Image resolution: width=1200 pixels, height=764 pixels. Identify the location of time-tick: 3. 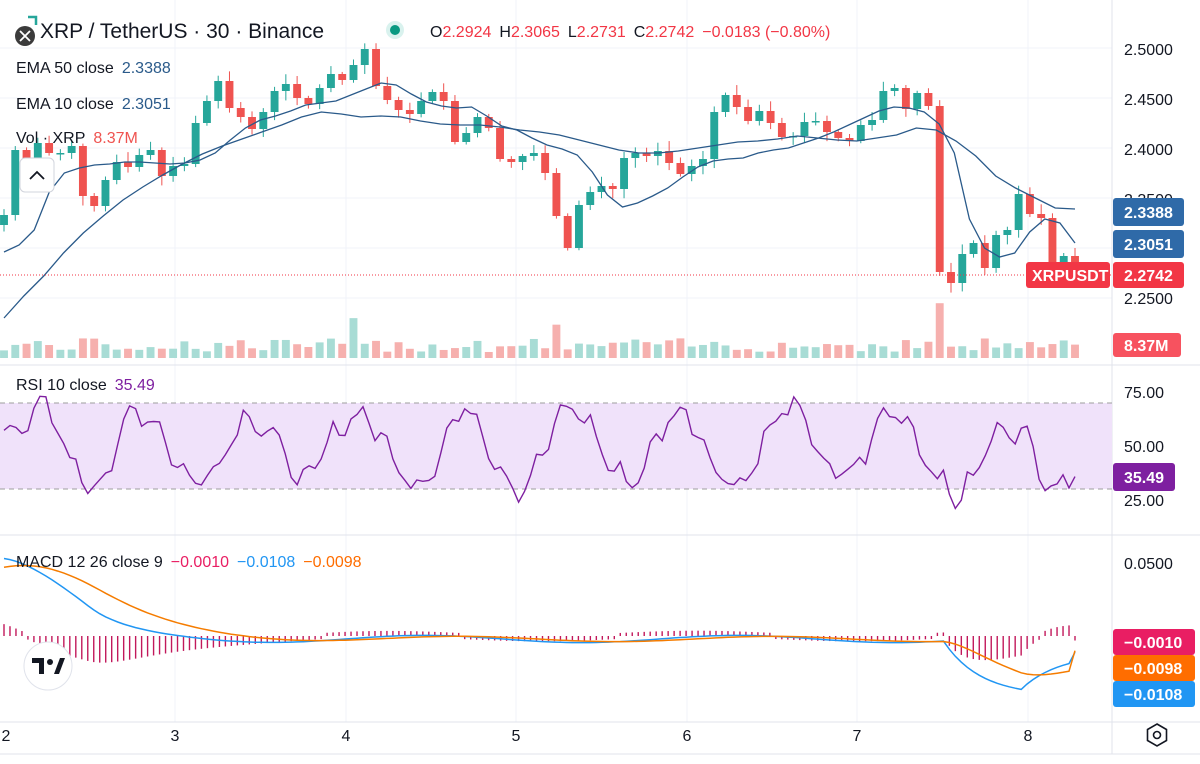
(175, 736).